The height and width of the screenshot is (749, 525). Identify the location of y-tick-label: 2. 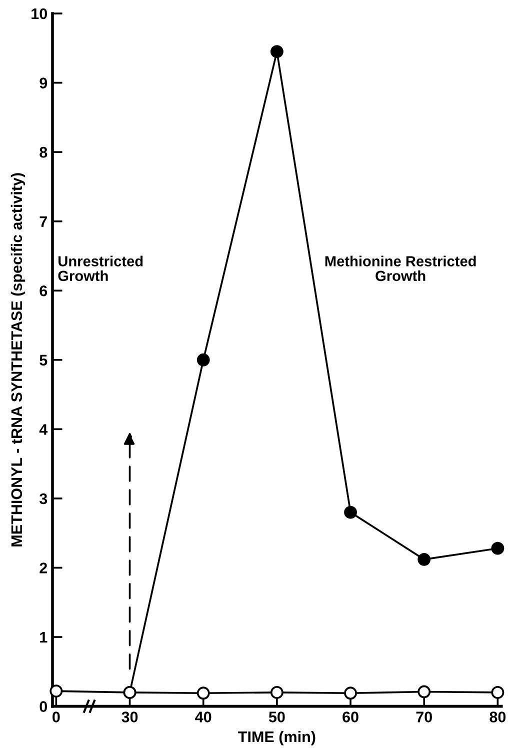
(44, 568).